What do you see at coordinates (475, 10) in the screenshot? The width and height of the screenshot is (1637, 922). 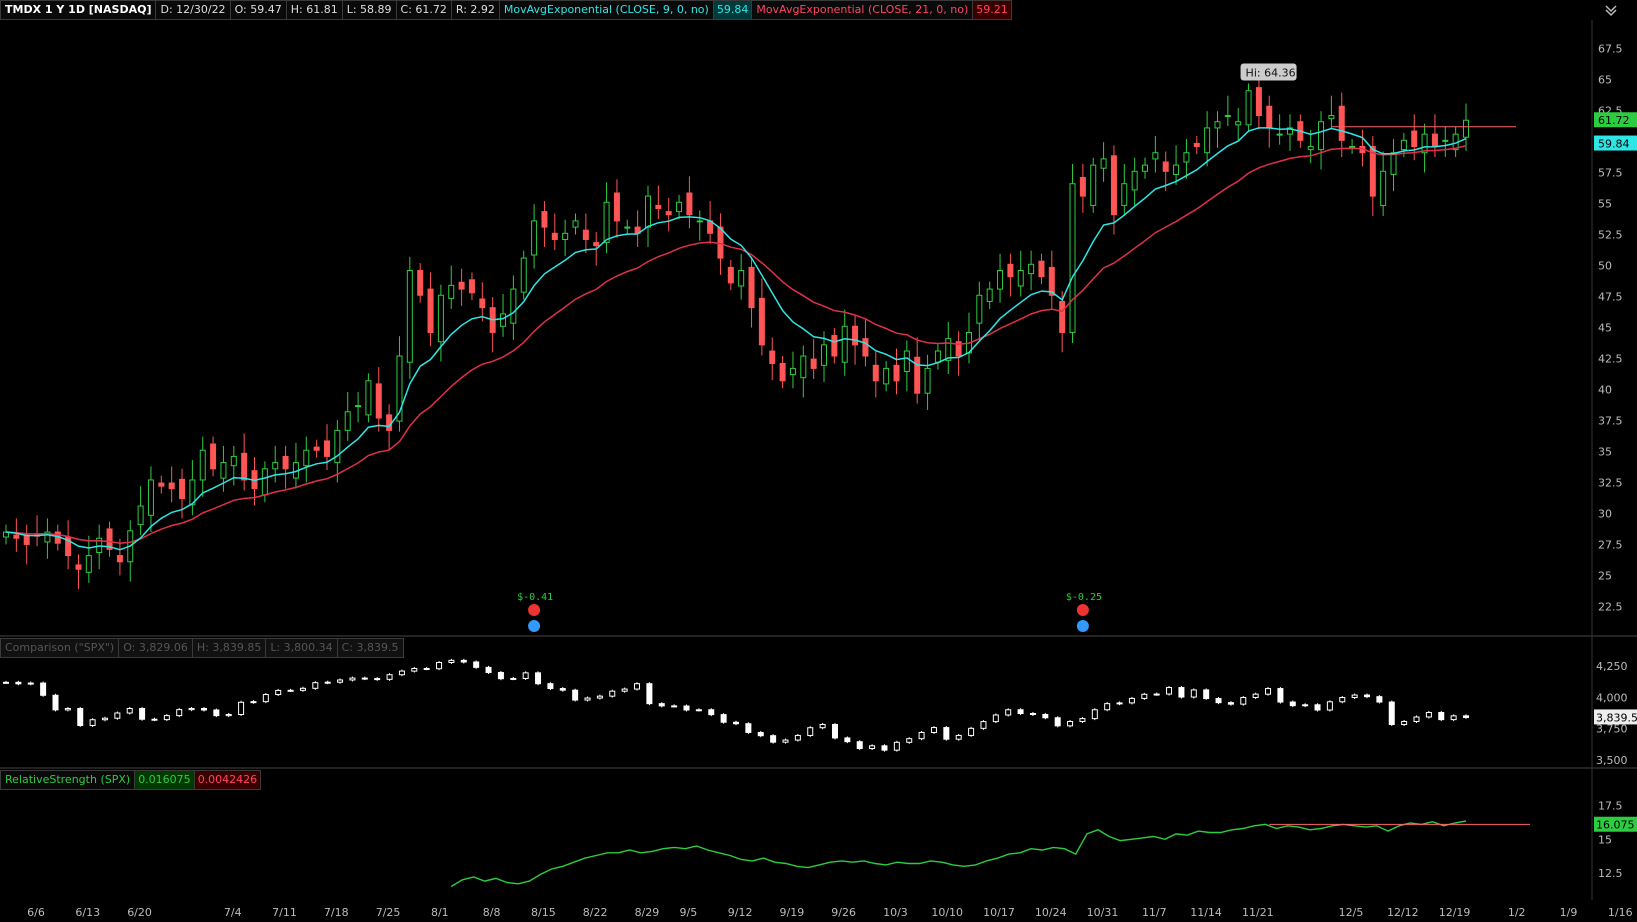 I see `range-label: R: 2.92` at bounding box center [475, 10].